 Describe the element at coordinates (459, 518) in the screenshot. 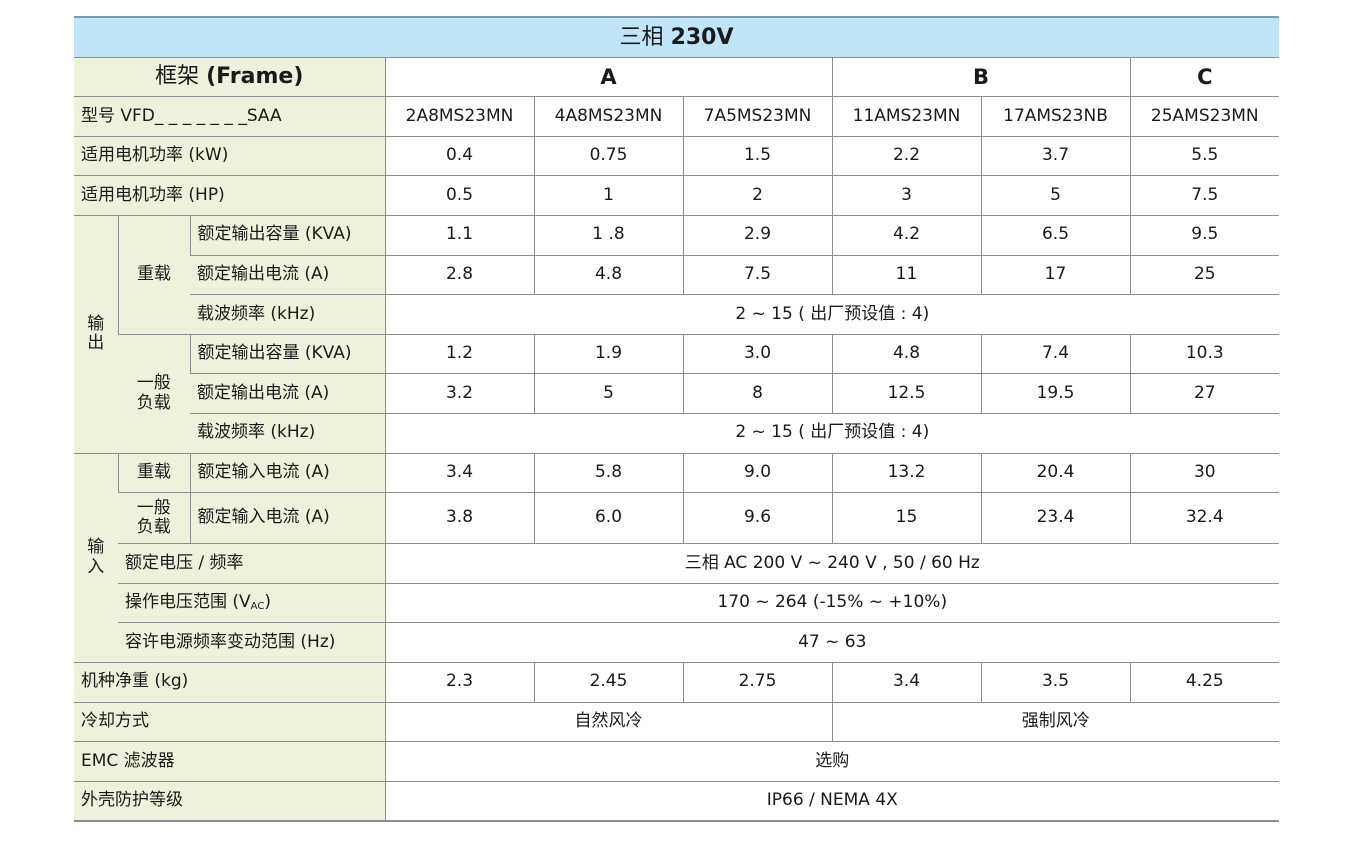

I see `value-cell: 3.8` at that location.